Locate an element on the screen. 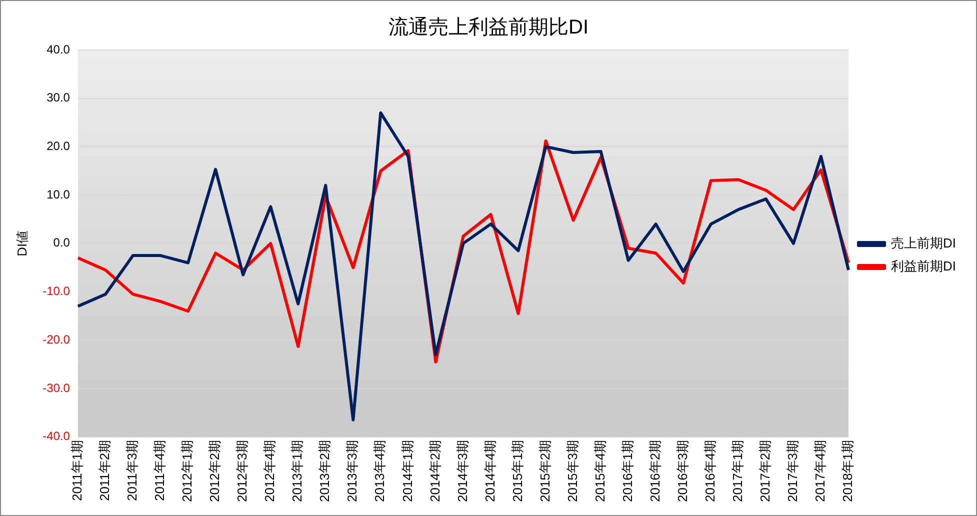 Image resolution: width=977 pixels, height=516 pixels. x-tick-label: 2013年4期 is located at coordinates (380, 471).